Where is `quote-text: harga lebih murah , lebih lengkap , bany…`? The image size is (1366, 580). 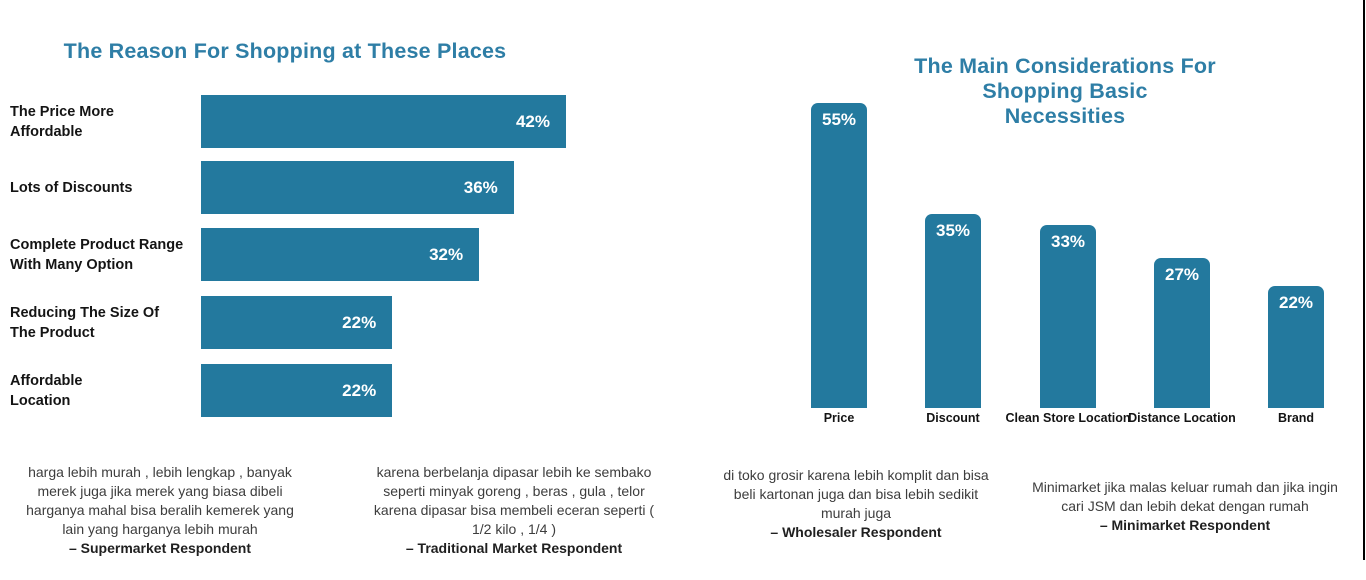 quote-text: harga lebih murah , lebih lengkap , bany… is located at coordinates (160, 500).